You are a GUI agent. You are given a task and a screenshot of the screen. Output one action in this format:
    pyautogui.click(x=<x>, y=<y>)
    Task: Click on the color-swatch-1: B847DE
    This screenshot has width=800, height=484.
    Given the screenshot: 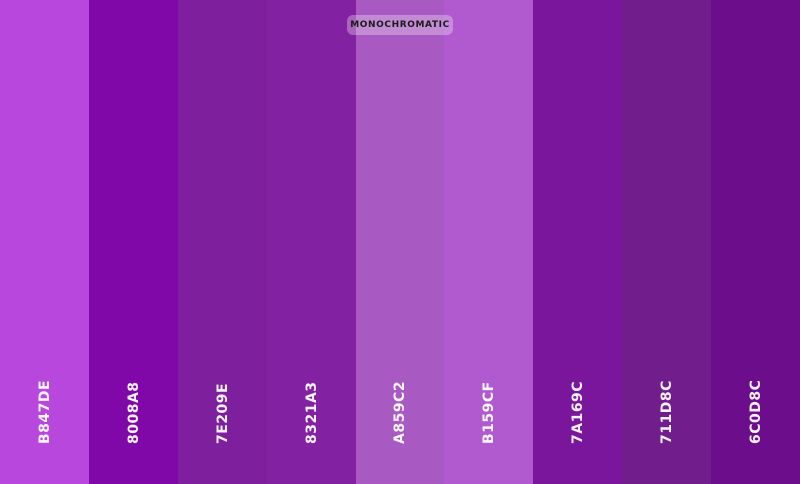 What is the action you would take?
    pyautogui.click(x=44, y=242)
    